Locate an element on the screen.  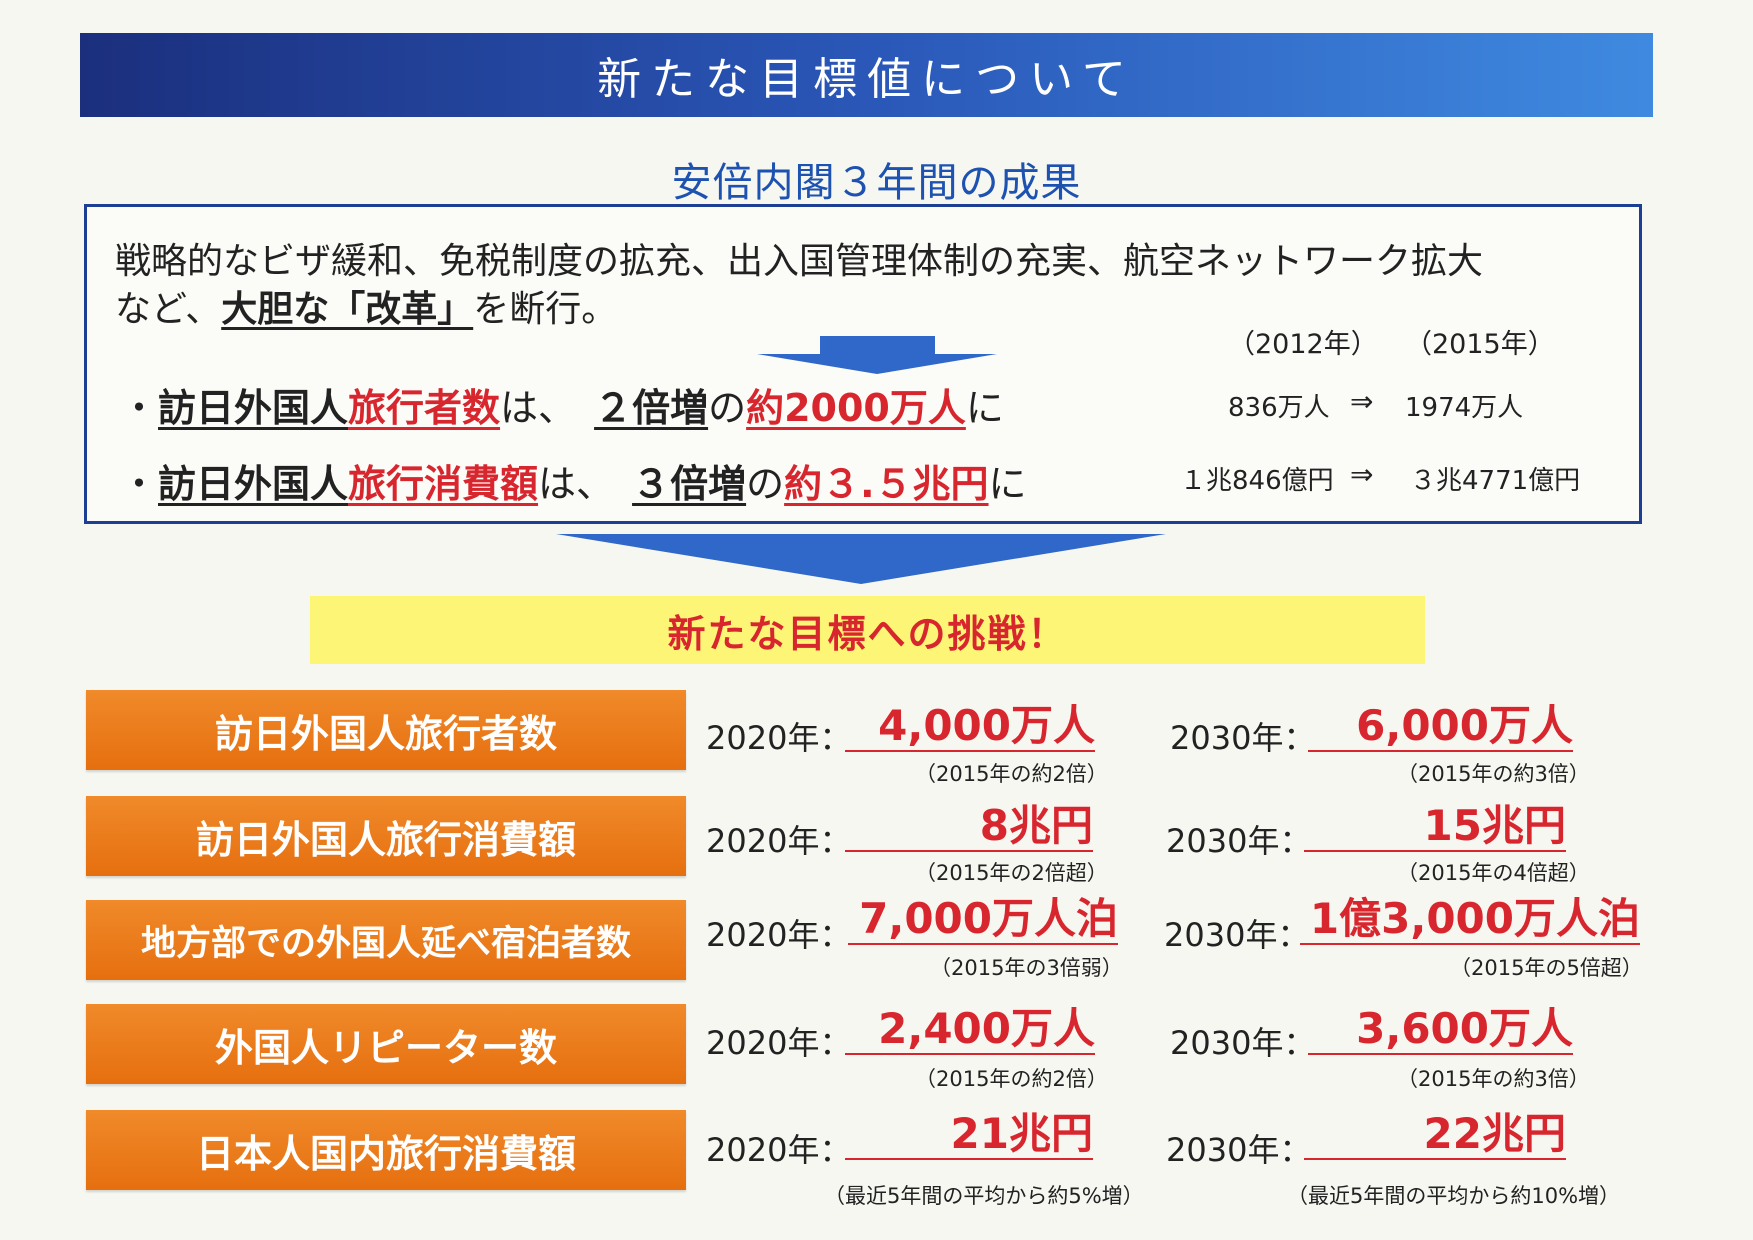
target-2030-note: （最近5年間の平均から約10%増） is located at coordinates (1454, 1196).